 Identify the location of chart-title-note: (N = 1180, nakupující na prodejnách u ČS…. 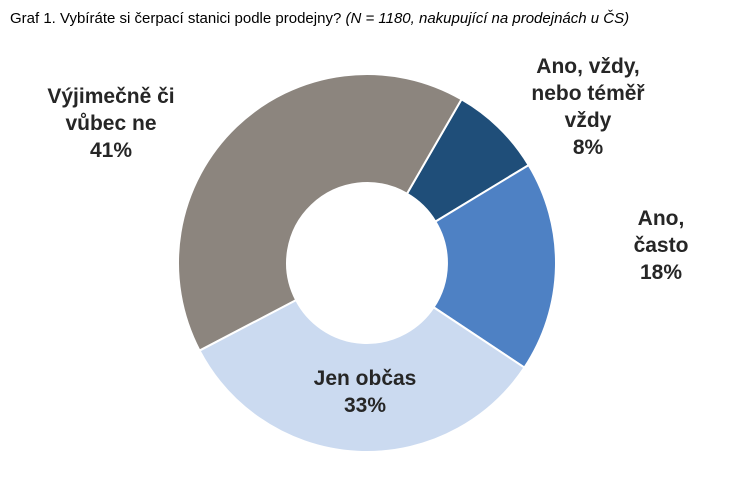
(487, 18).